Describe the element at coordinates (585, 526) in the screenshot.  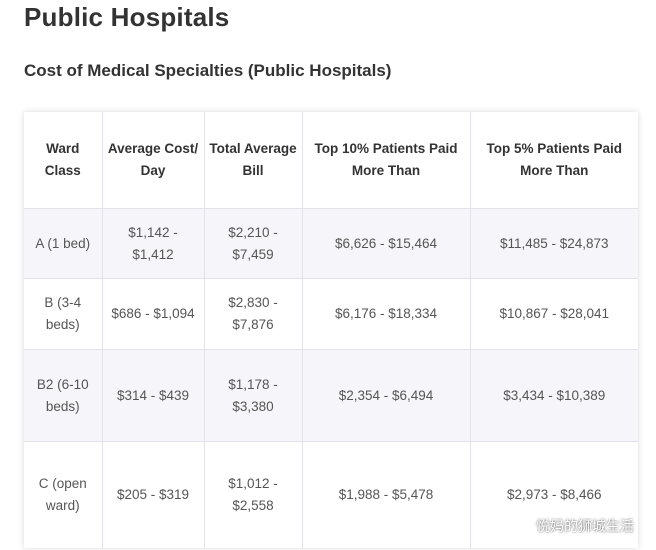
I see `watermark-text: 悦妈的狮城生活` at that location.